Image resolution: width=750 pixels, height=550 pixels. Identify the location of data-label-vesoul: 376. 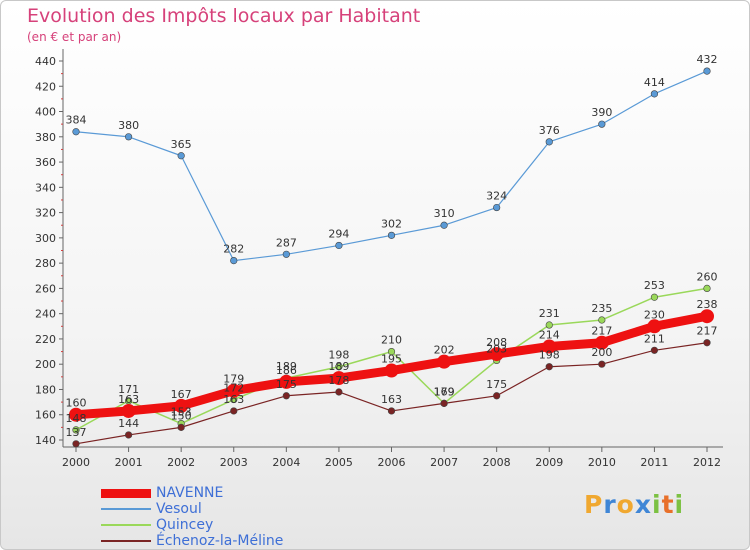
(549, 130).